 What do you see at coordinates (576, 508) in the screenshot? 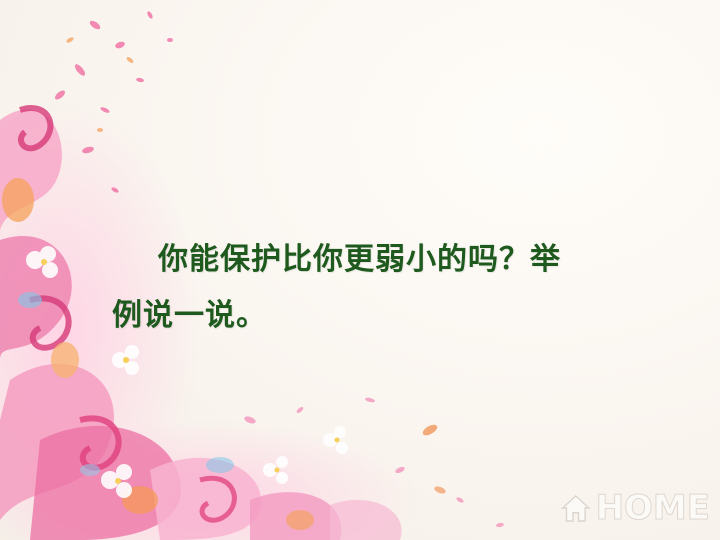
I see `house-icon` at bounding box center [576, 508].